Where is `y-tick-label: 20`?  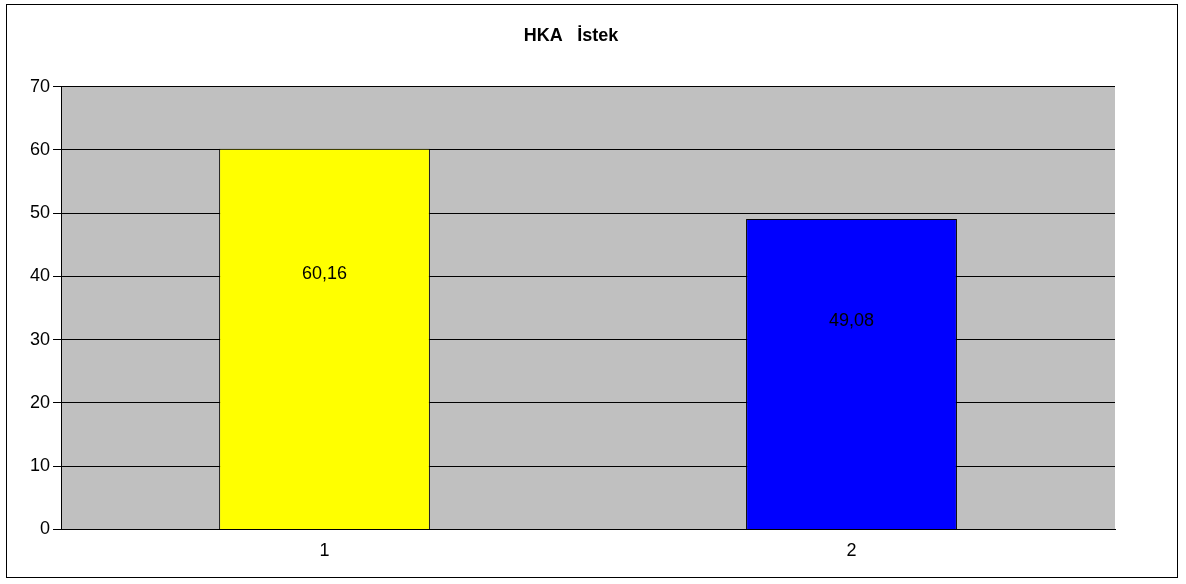 y-tick-label: 20 is located at coordinates (40, 401).